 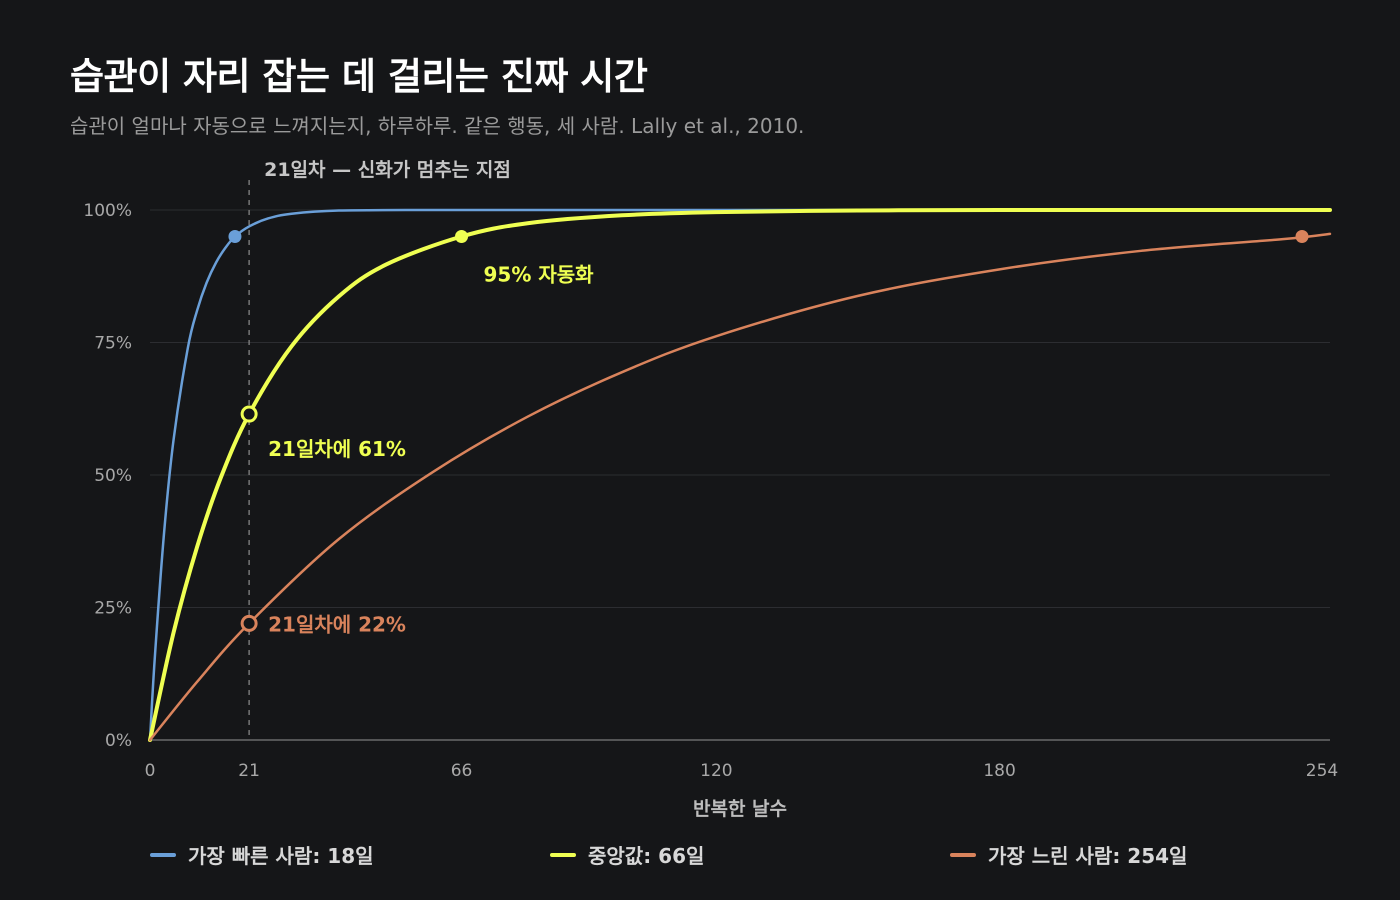 What do you see at coordinates (999, 771) in the screenshot?
I see `x-tick-label: 180` at bounding box center [999, 771].